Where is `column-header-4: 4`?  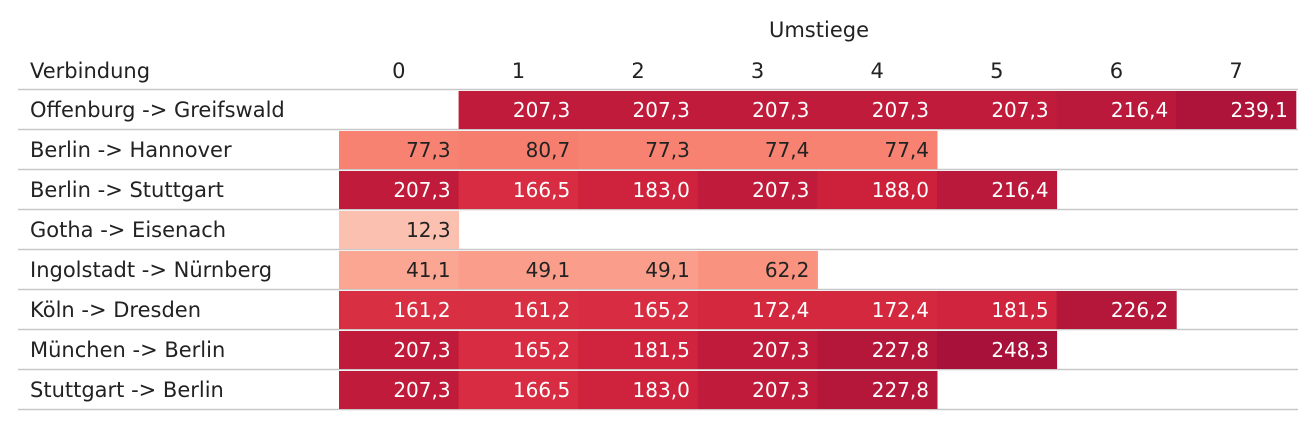 column-header-4: 4 is located at coordinates (877, 71).